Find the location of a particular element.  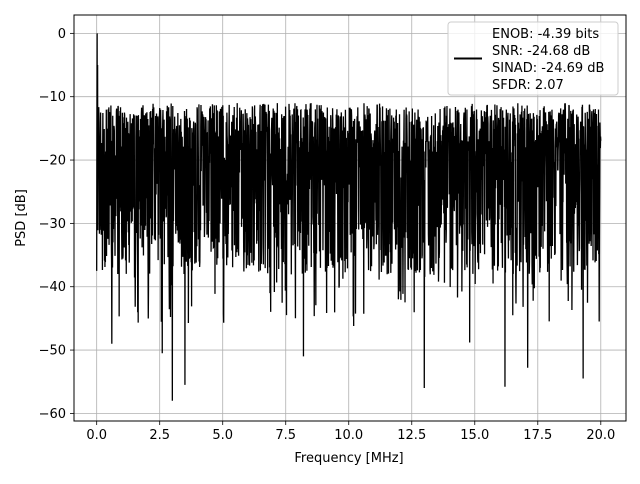

x-tick-label: 0.0 is located at coordinates (96, 435).